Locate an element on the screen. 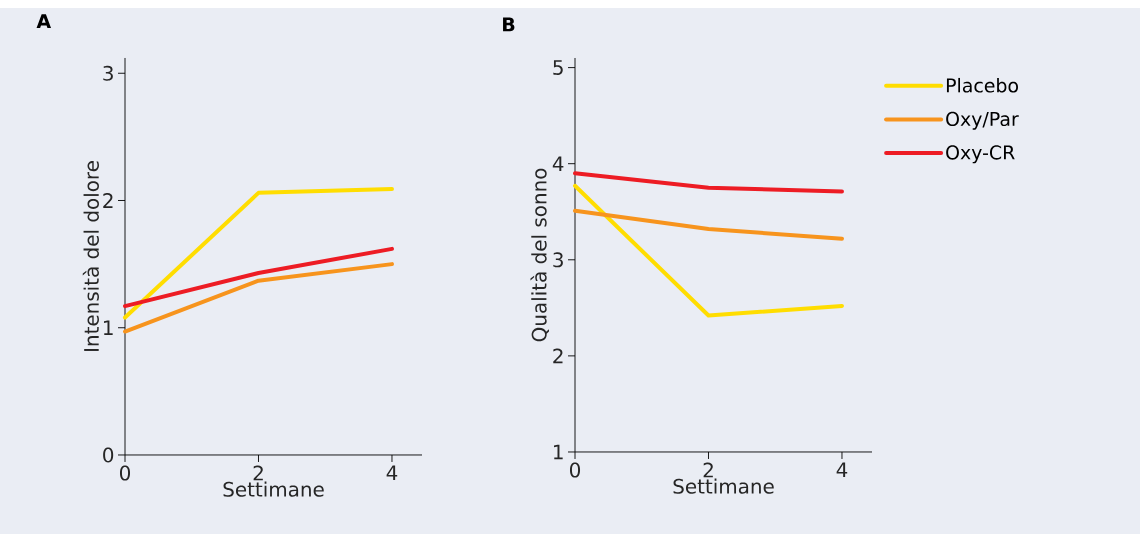  y-axis-title: Intensità del dolore is located at coordinates (90, 256).